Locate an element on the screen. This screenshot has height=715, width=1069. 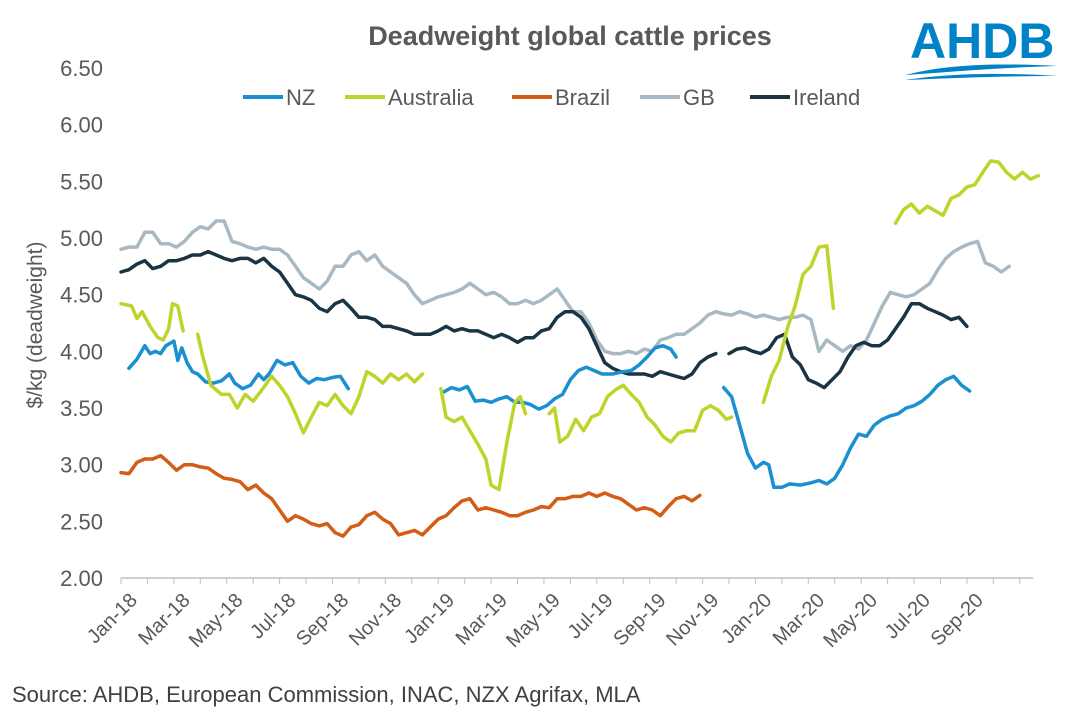
x-tick-label: Mar-20 is located at coordinates (799, 619).